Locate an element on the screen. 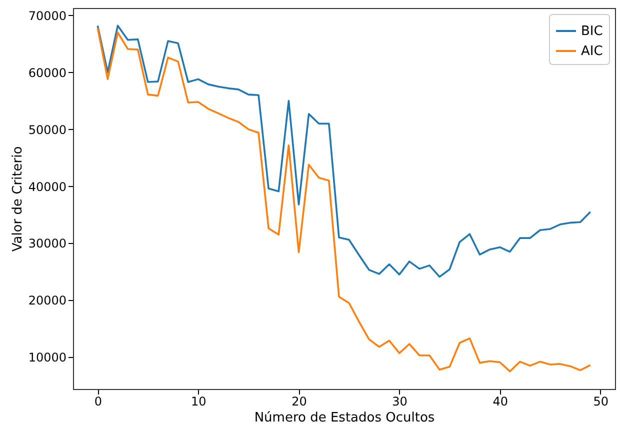 The height and width of the screenshot is (432, 621). legend-label: AIC is located at coordinates (592, 51).